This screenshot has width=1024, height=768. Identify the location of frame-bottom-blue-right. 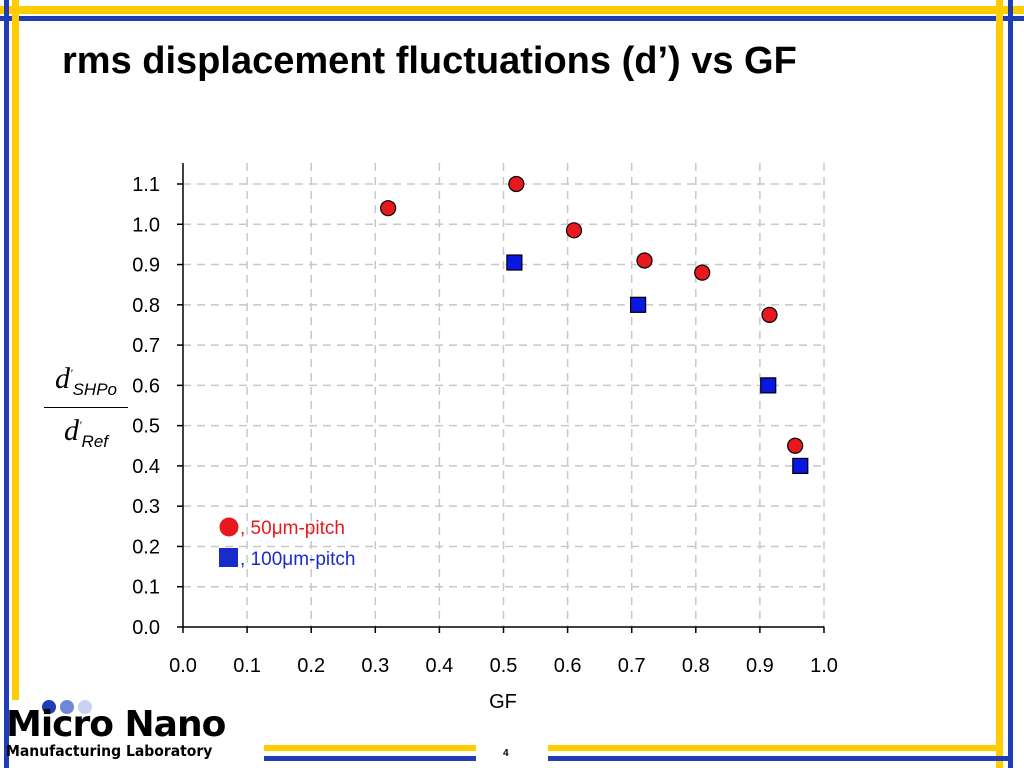
(780, 758).